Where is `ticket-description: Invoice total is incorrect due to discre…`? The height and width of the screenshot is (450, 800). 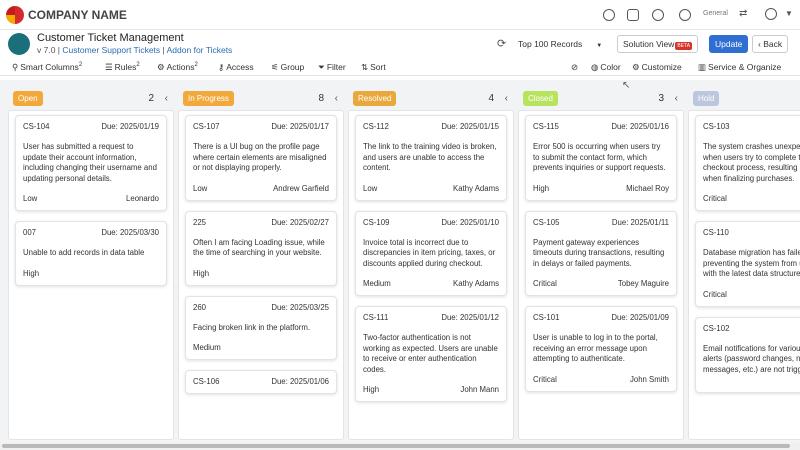
ticket-description: Invoice total is incorrect due to discre… is located at coordinates (429, 252).